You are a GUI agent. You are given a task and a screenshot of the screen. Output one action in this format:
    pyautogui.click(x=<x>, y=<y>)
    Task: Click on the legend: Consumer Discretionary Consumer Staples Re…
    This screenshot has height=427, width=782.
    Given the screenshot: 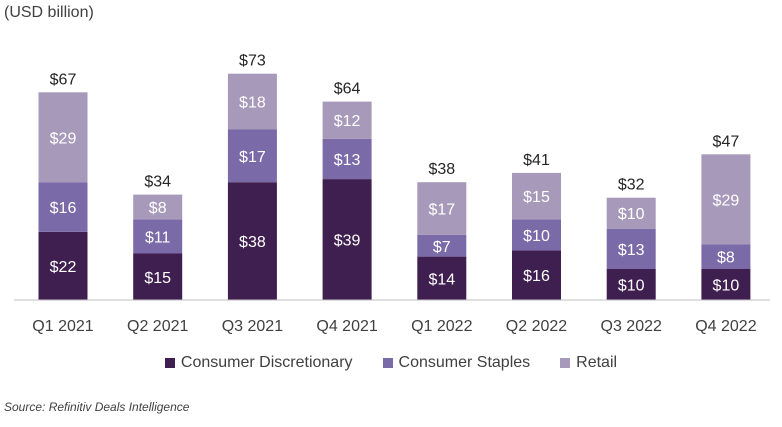 What is the action you would take?
    pyautogui.click(x=391, y=363)
    